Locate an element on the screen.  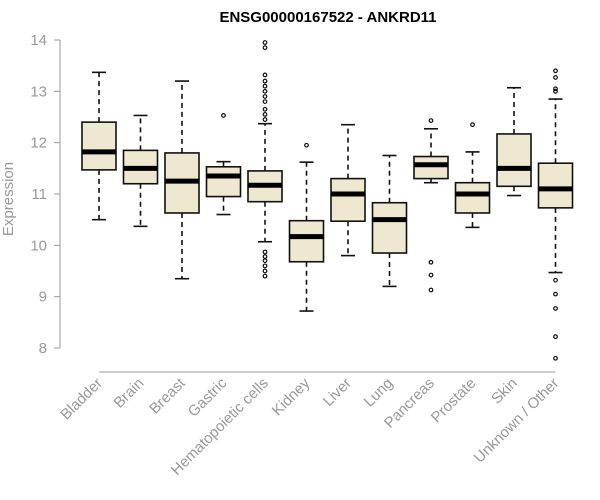
x-tick-label: Skin is located at coordinates (504, 391).